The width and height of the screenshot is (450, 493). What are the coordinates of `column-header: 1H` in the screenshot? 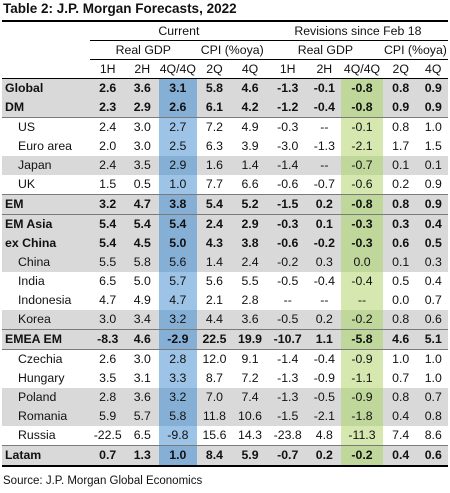 It's located at (287, 69).